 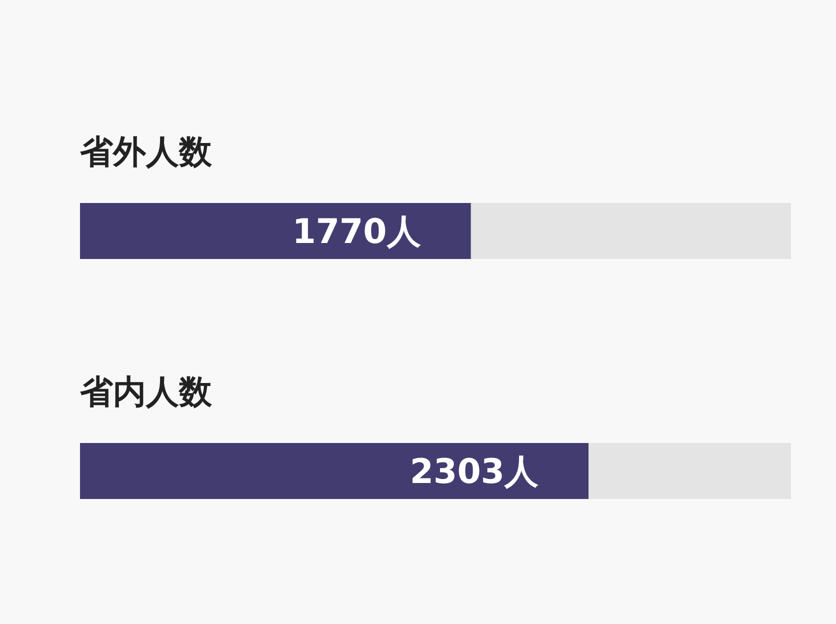 I want to click on y-tick-label: 省外人数, so click(x=146, y=151).